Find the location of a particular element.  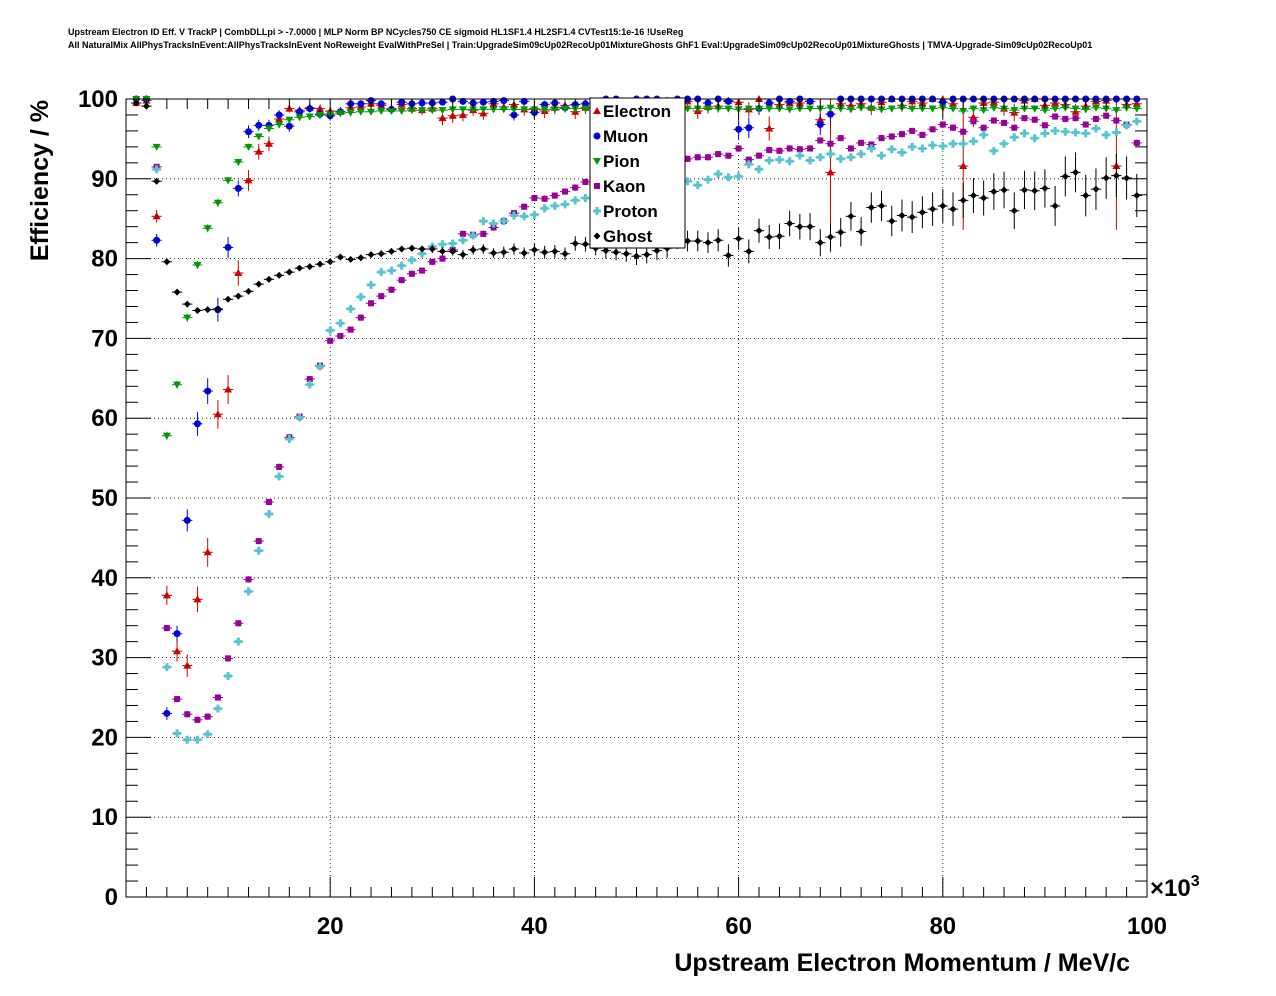

legend: Electron Muon Pion Kaon Proton Ghost is located at coordinates (637, 173).